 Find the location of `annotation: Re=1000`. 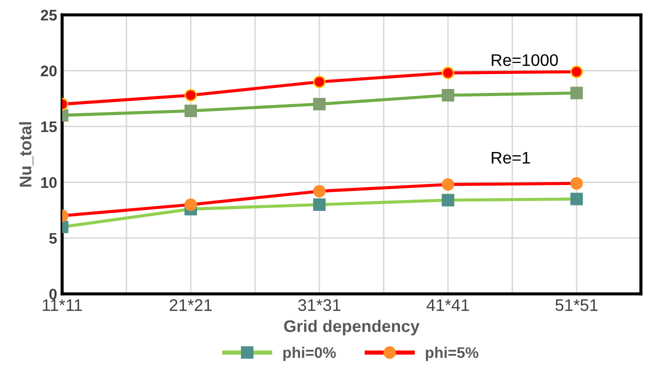

annotation: Re=1000 is located at coordinates (525, 60).